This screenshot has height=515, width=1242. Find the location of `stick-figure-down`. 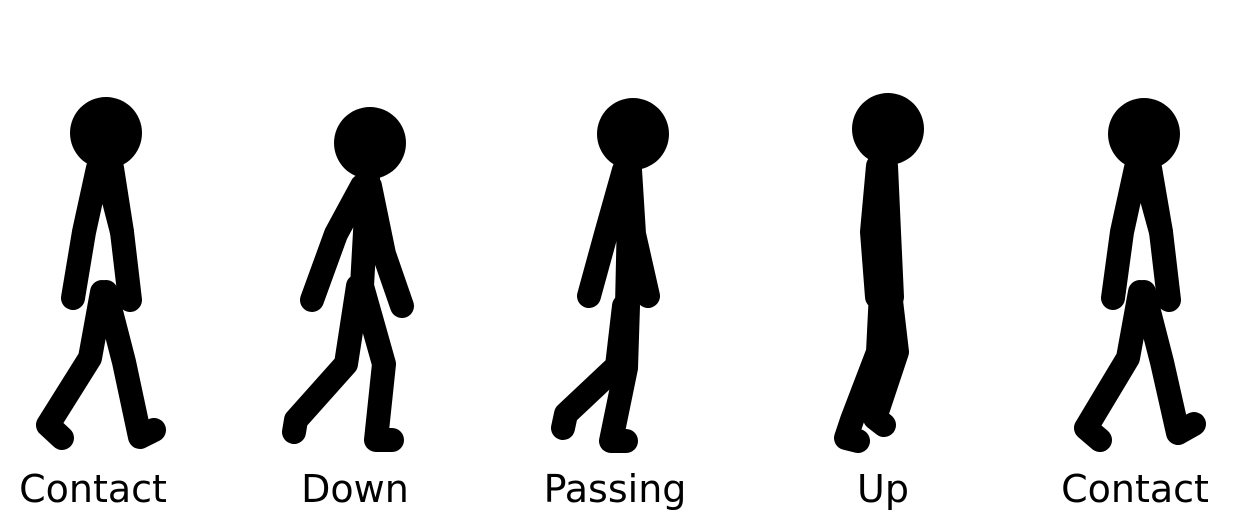

stick-figure-down is located at coordinates (348, 279).